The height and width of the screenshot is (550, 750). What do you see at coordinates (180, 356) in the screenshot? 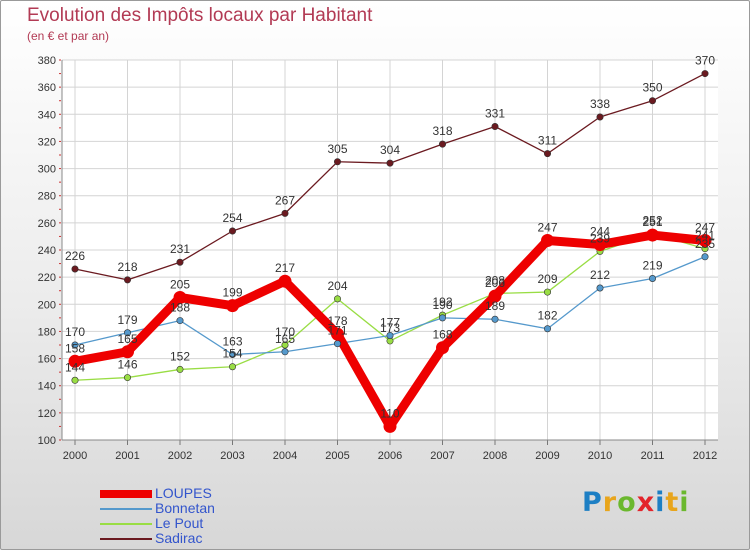
I see `data-label-le-pout: 152` at bounding box center [180, 356].